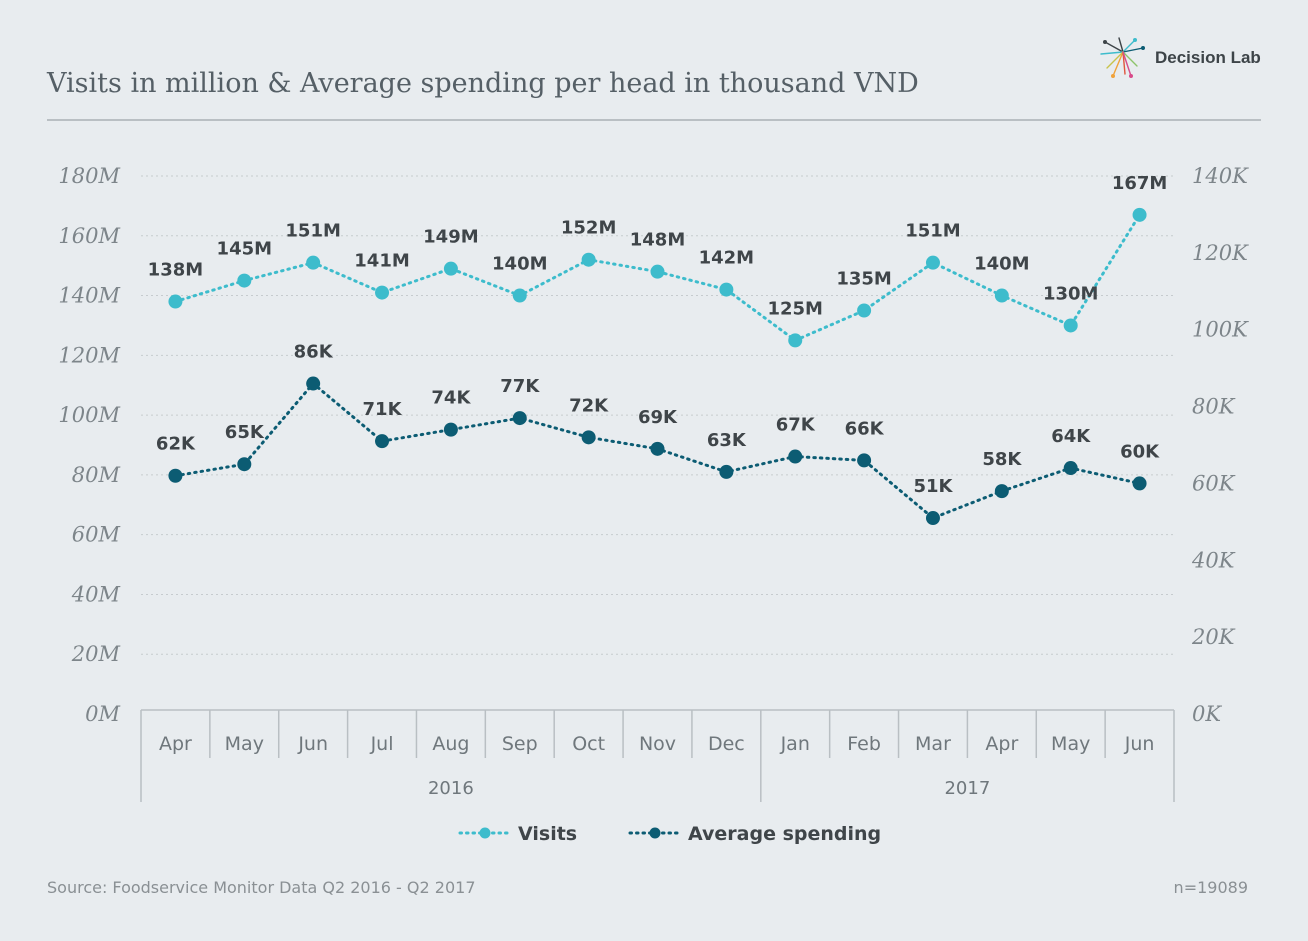 The height and width of the screenshot is (941, 1308). Describe the element at coordinates (796, 425) in the screenshot. I see `spending-data-label: 67K` at that location.